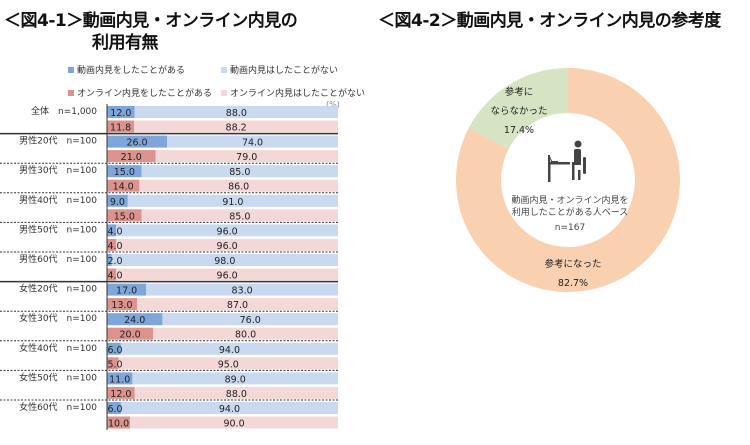  Describe the element at coordinates (573, 274) in the screenshot. I see `slice-label-helpful: 参考になった 82.7%` at that location.